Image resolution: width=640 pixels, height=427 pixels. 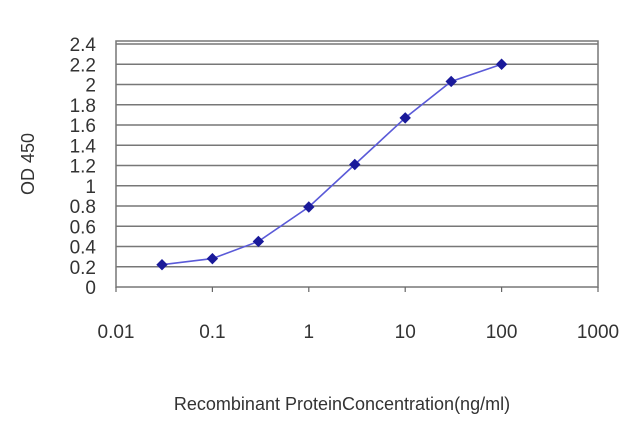 What do you see at coordinates (90, 288) in the screenshot?
I see `y-tick-label: 0` at bounding box center [90, 288].